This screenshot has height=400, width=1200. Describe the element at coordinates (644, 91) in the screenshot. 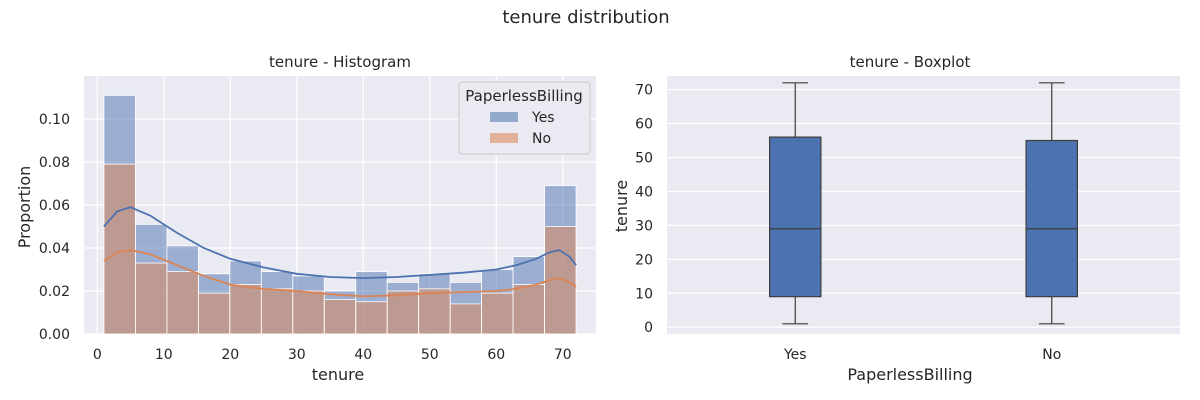

I see `boxplot-ytick-label: 70` at that location.